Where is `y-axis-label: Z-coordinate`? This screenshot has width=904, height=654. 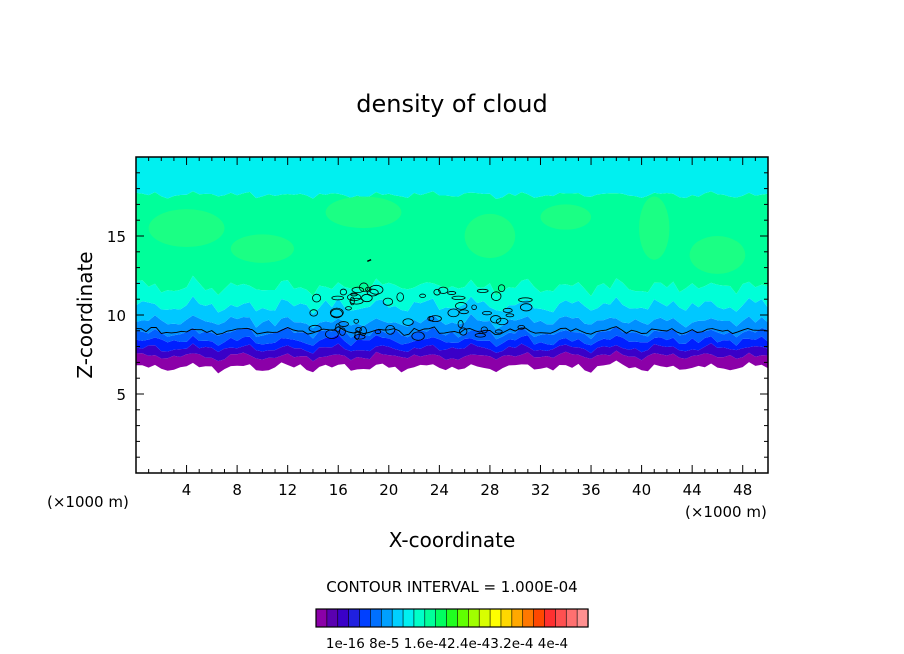 y-axis-label: Z-coordinate is located at coordinates (85, 314).